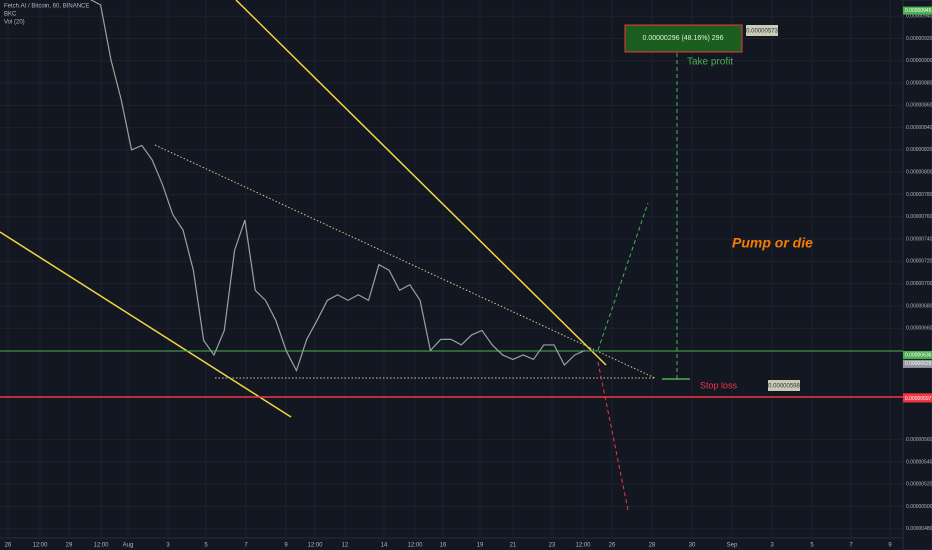 Image resolution: width=932 pixels, height=550 pixels. What do you see at coordinates (919, 239) in the screenshot?
I see `price-tick-label: 0.00000740` at bounding box center [919, 239].